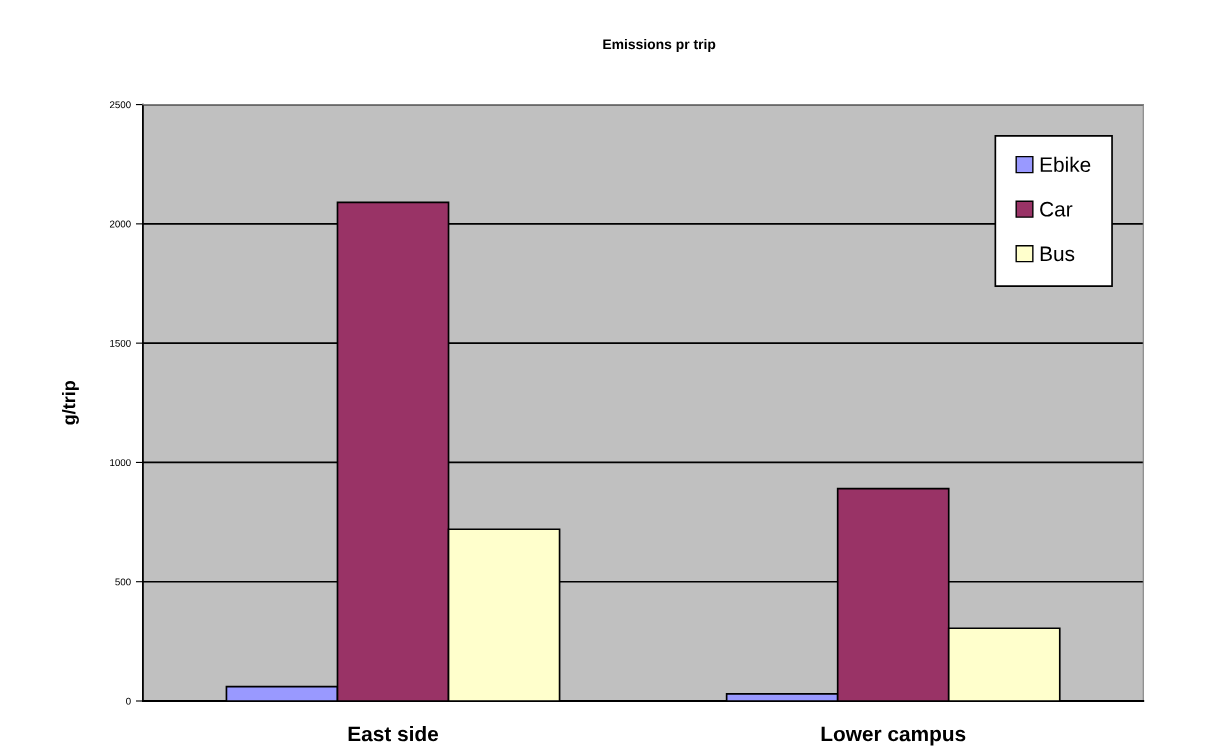  Describe the element at coordinates (1065, 164) in the screenshot. I see `legend-label: Ebike` at that location.